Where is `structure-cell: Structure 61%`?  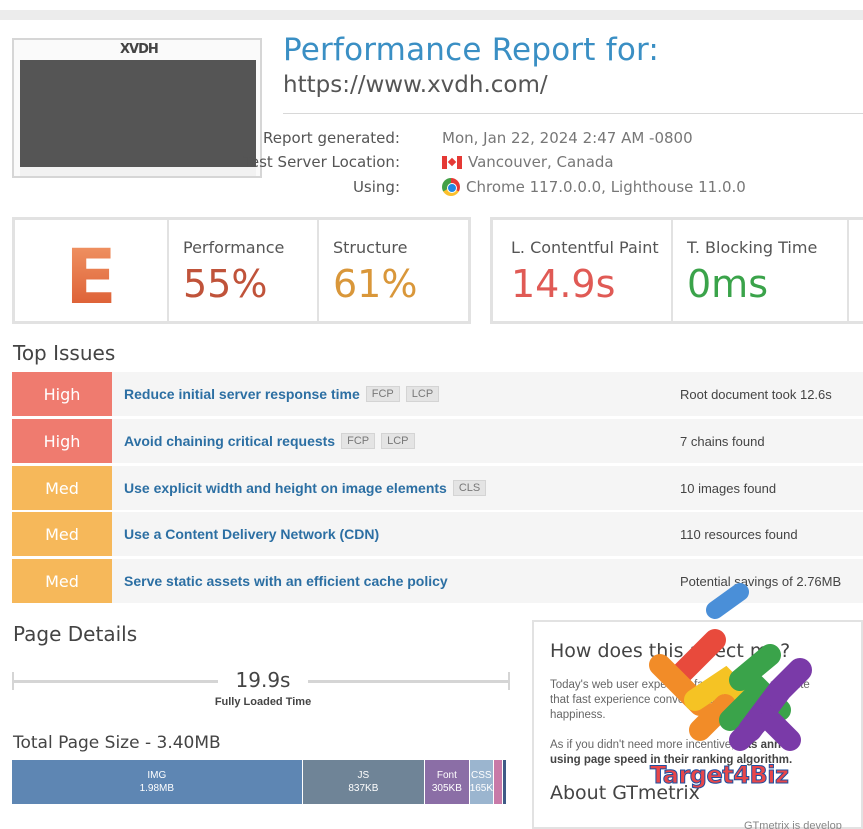 structure-cell: Structure 61% is located at coordinates (393, 270).